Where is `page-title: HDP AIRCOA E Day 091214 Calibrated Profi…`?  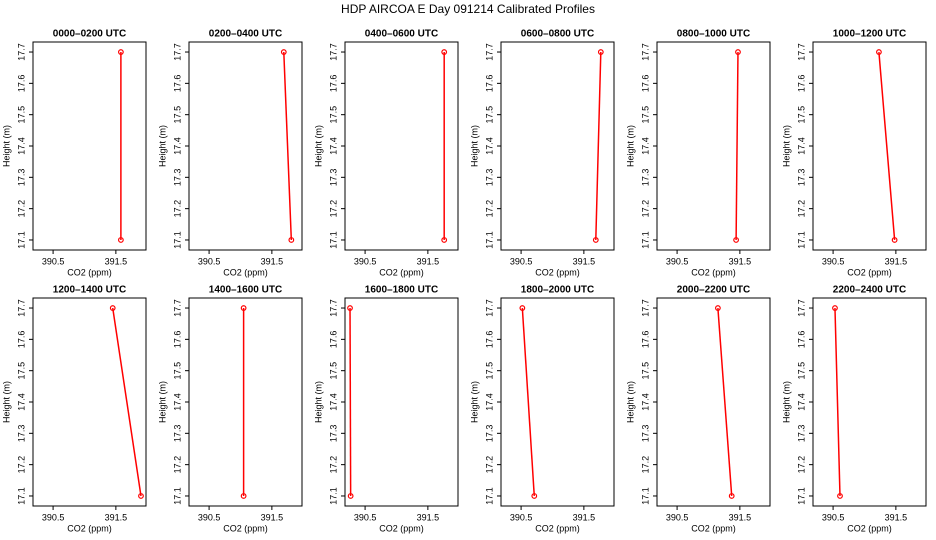 page-title: HDP AIRCOA E Day 091214 Calibrated Profi… is located at coordinates (468, 9).